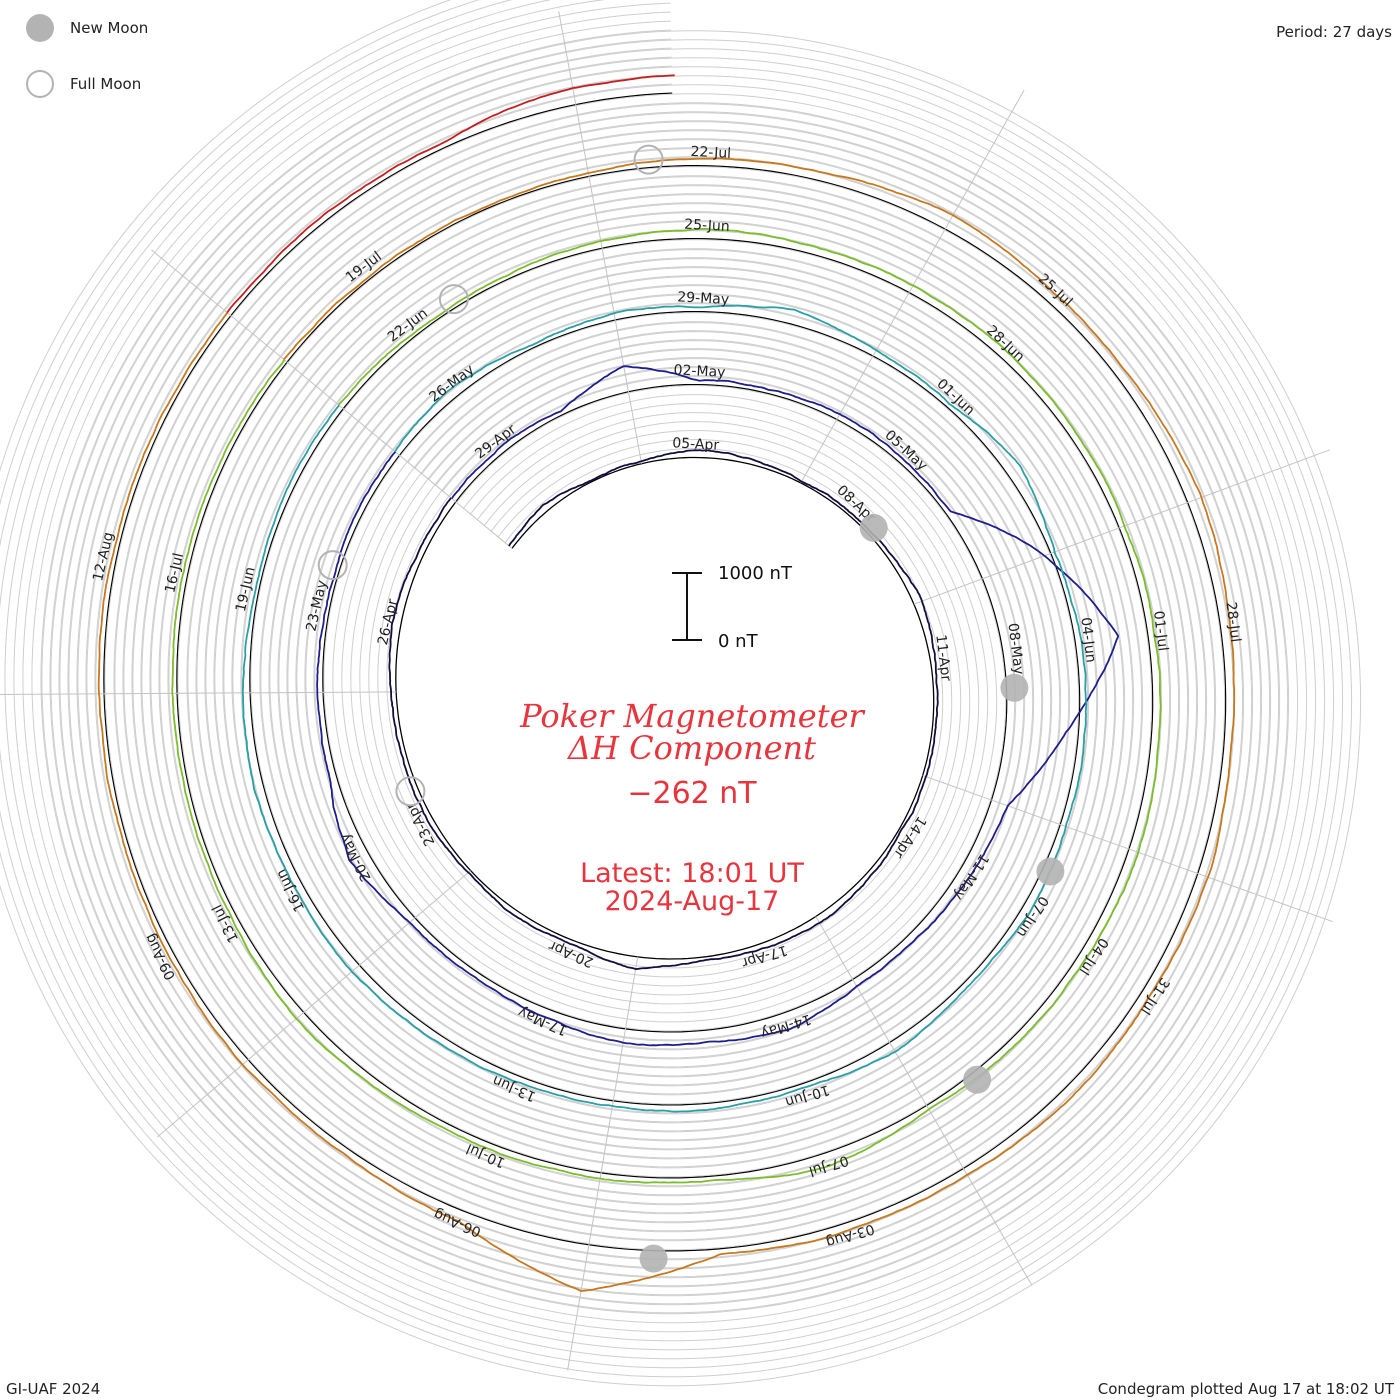 The height and width of the screenshot is (1400, 1400). What do you see at coordinates (571, 953) in the screenshot?
I see `date-label: 20-Apr` at bounding box center [571, 953].